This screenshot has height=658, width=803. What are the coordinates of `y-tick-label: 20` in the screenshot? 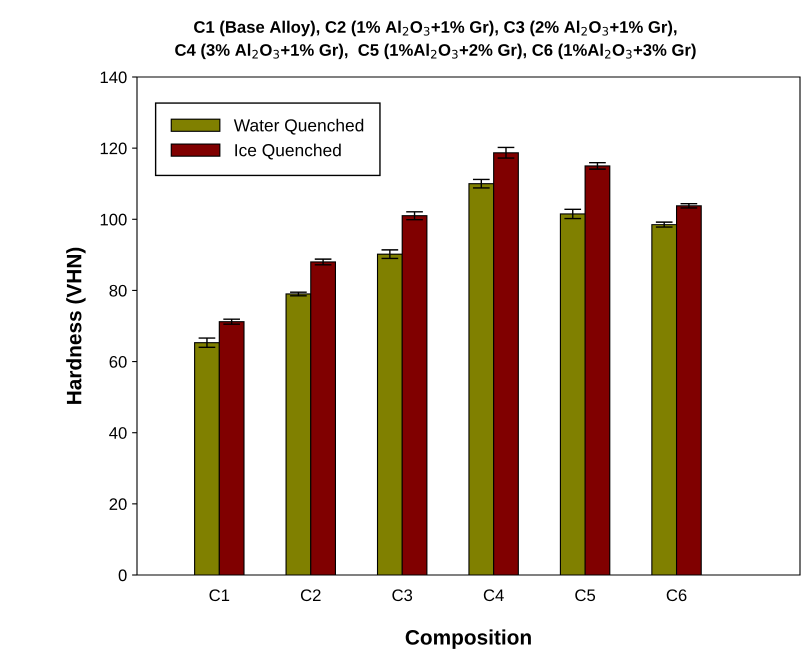 It's located at (118, 504).